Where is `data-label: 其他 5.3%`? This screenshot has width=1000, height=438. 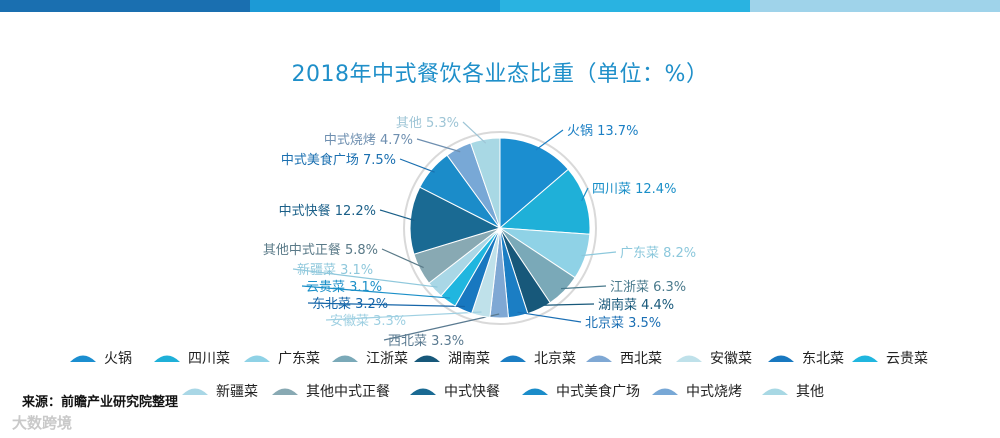
data-label: 其他 5.3% is located at coordinates (427, 123).